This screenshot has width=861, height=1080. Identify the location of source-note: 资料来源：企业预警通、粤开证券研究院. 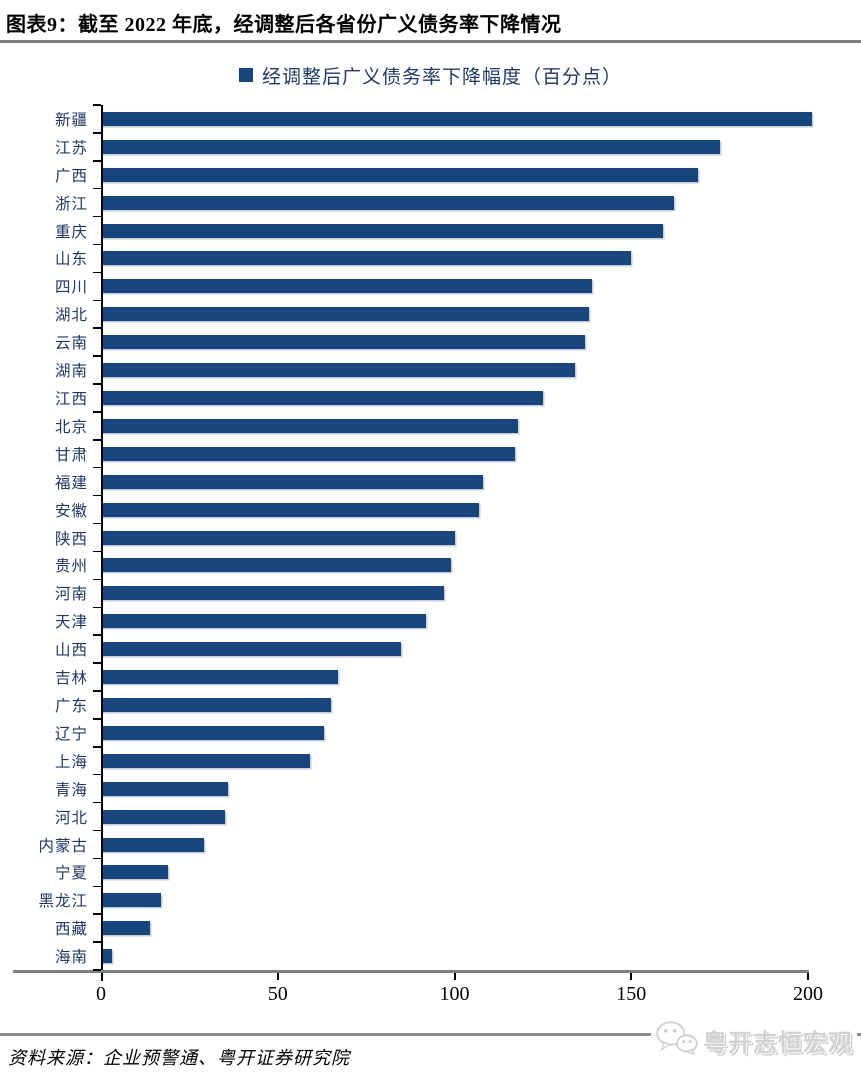
(179, 1058).